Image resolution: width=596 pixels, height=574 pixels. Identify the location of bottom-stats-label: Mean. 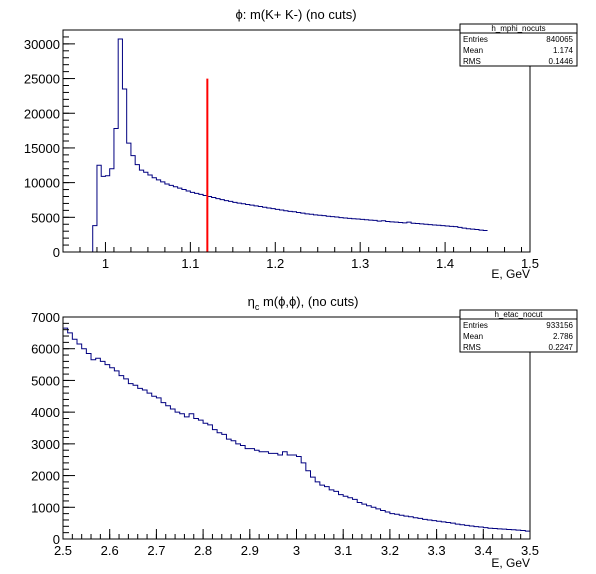
(473, 336).